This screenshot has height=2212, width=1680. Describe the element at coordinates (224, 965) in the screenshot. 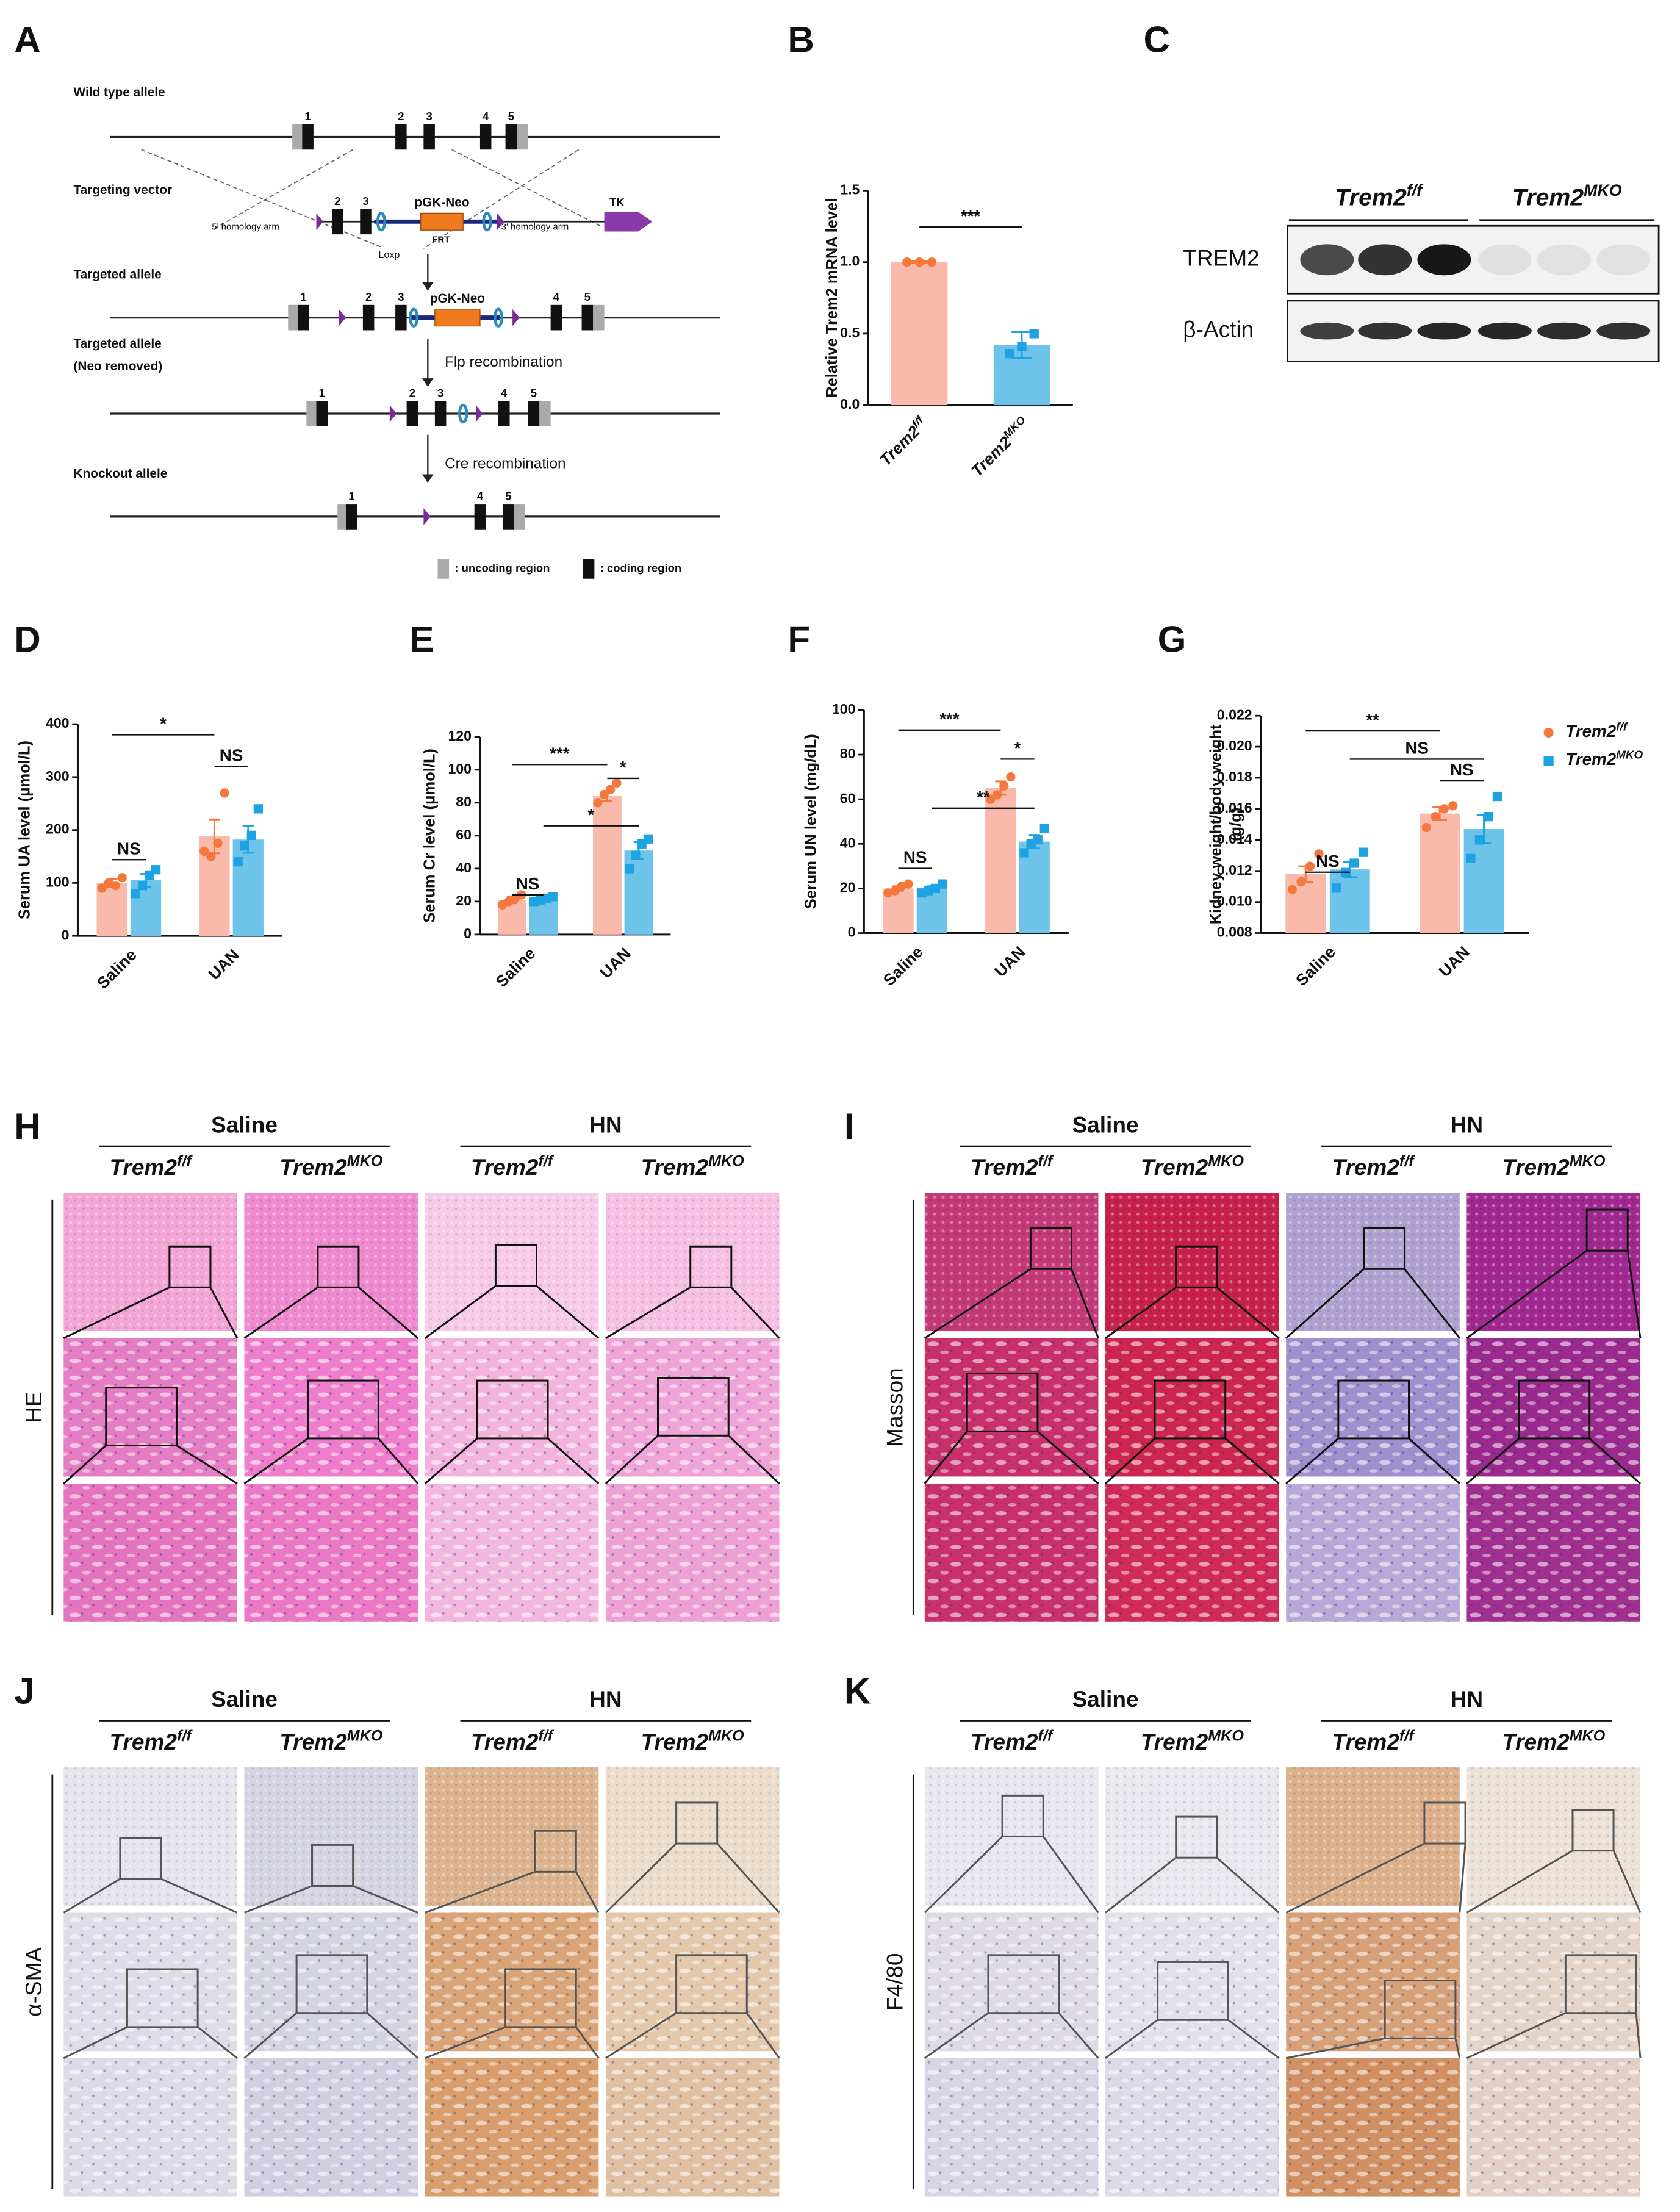

I see `x-tick-label: UAN` at that location.